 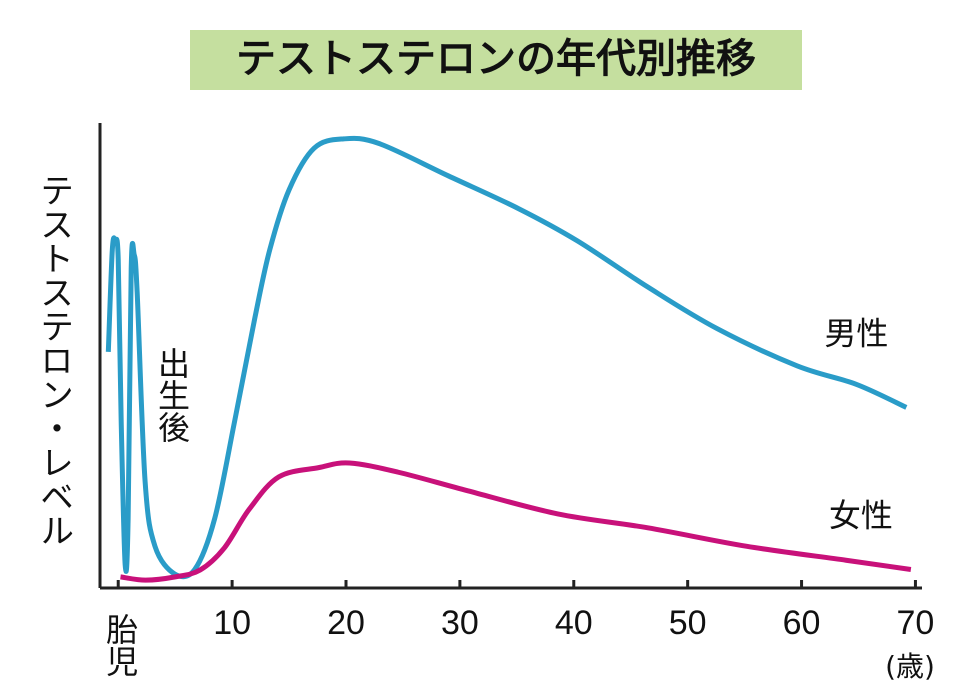 What do you see at coordinates (172, 395) in the screenshot?
I see `annotation: 出生後` at bounding box center [172, 395].